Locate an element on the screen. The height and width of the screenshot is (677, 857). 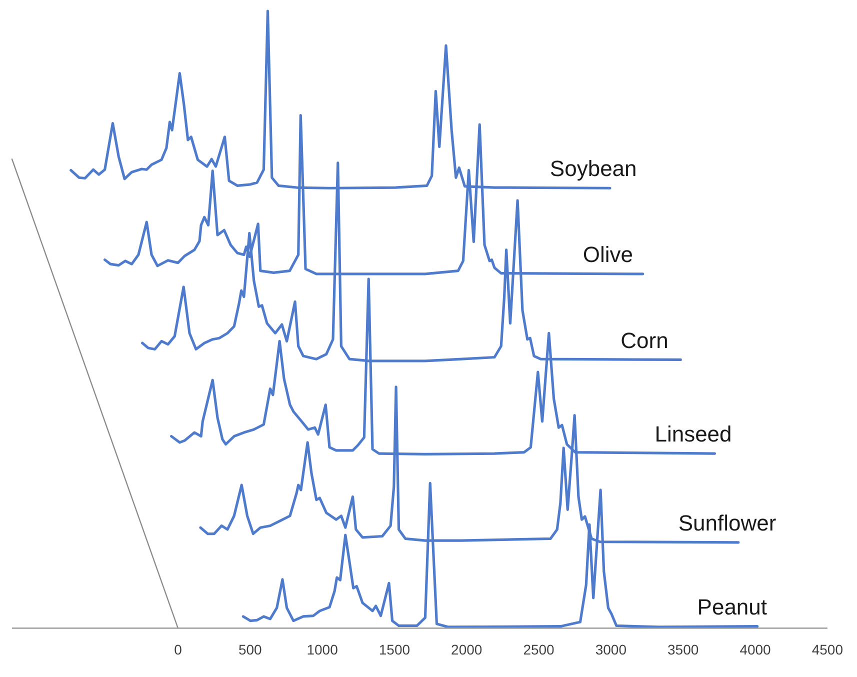
x-tick-label: 500 is located at coordinates (250, 649).